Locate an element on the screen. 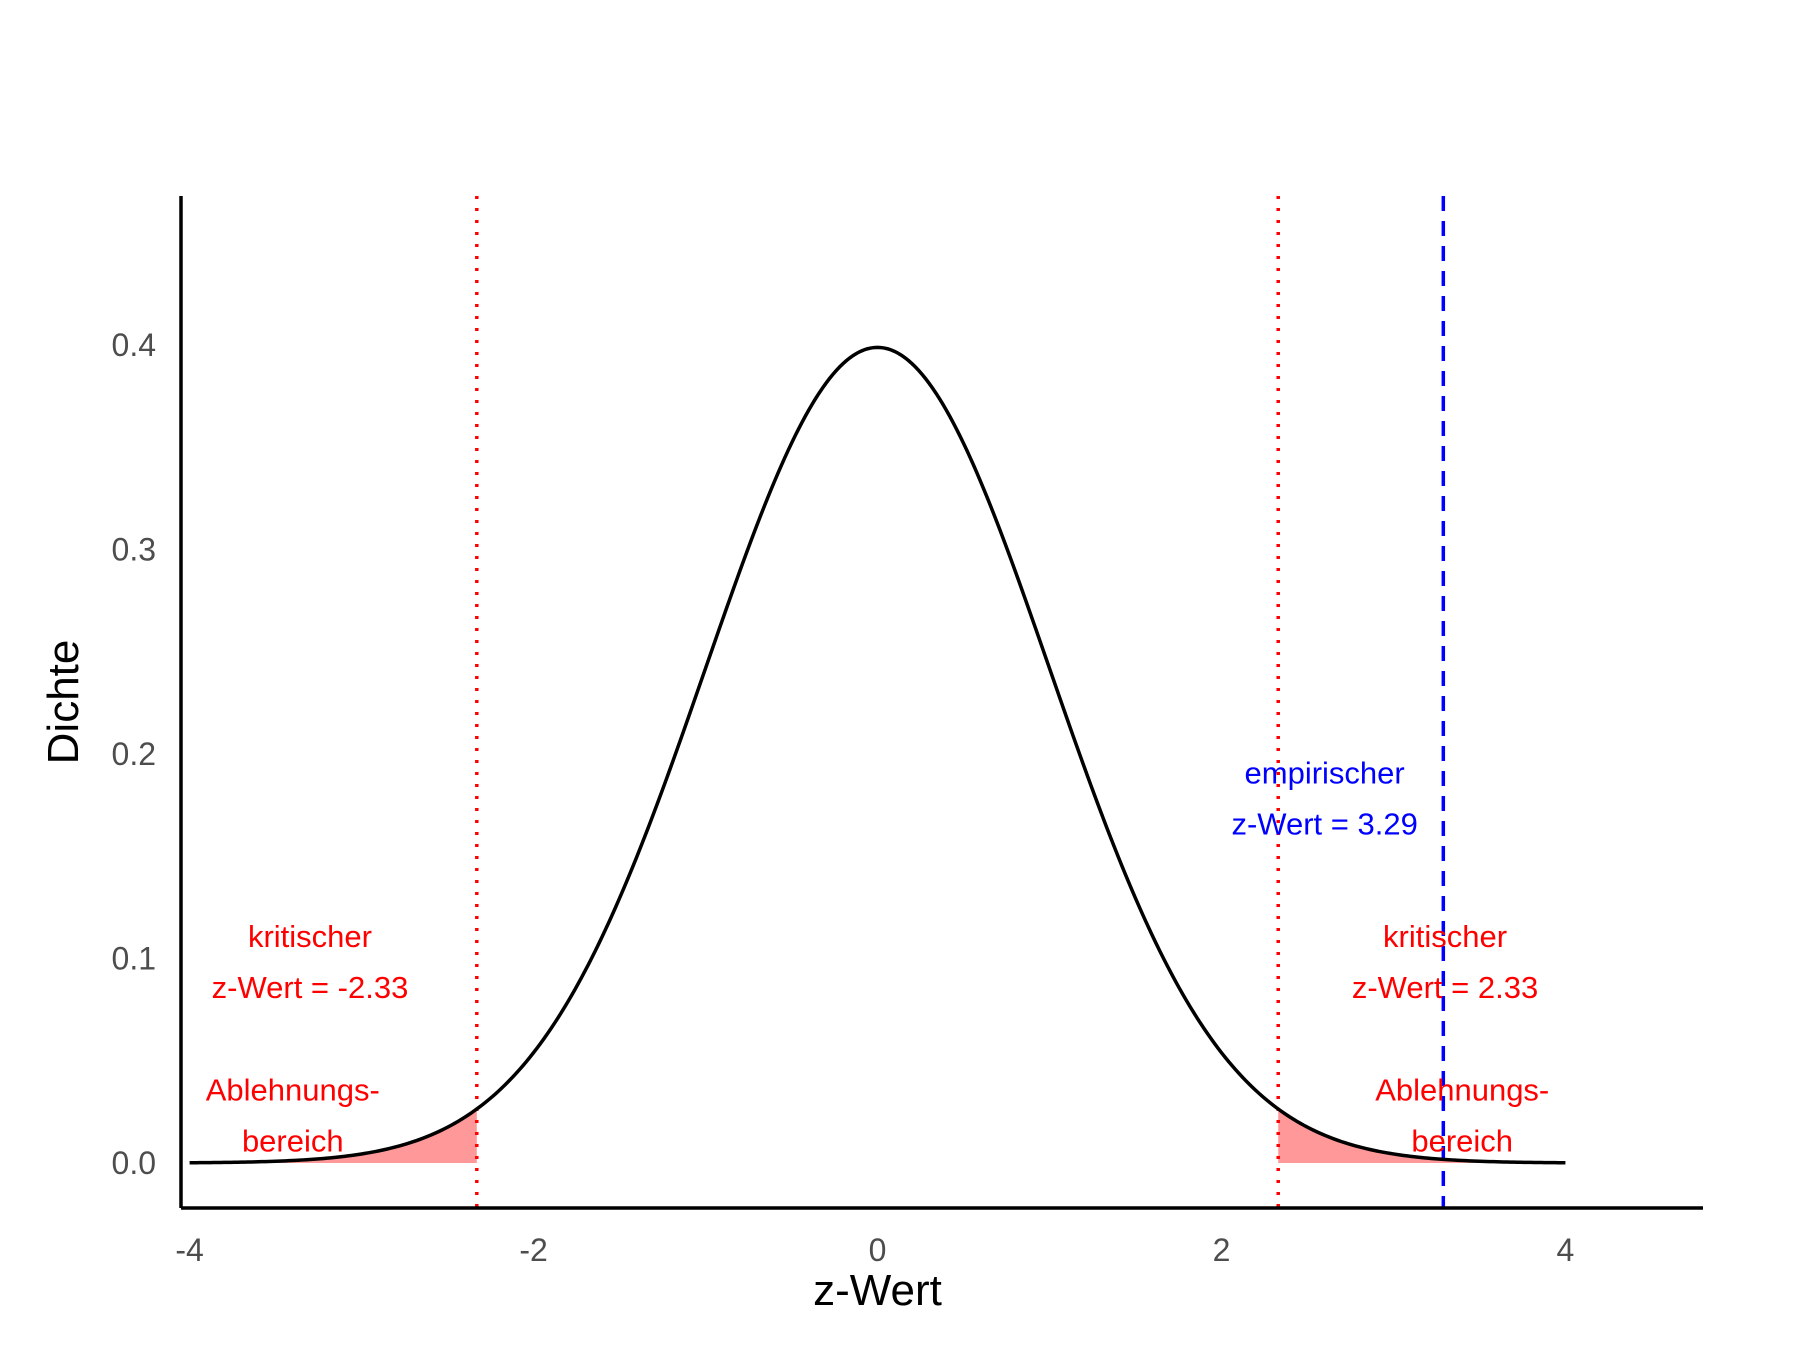 This screenshot has height=1350, width=1800. x-tick-label: -4 is located at coordinates (189, 1250).